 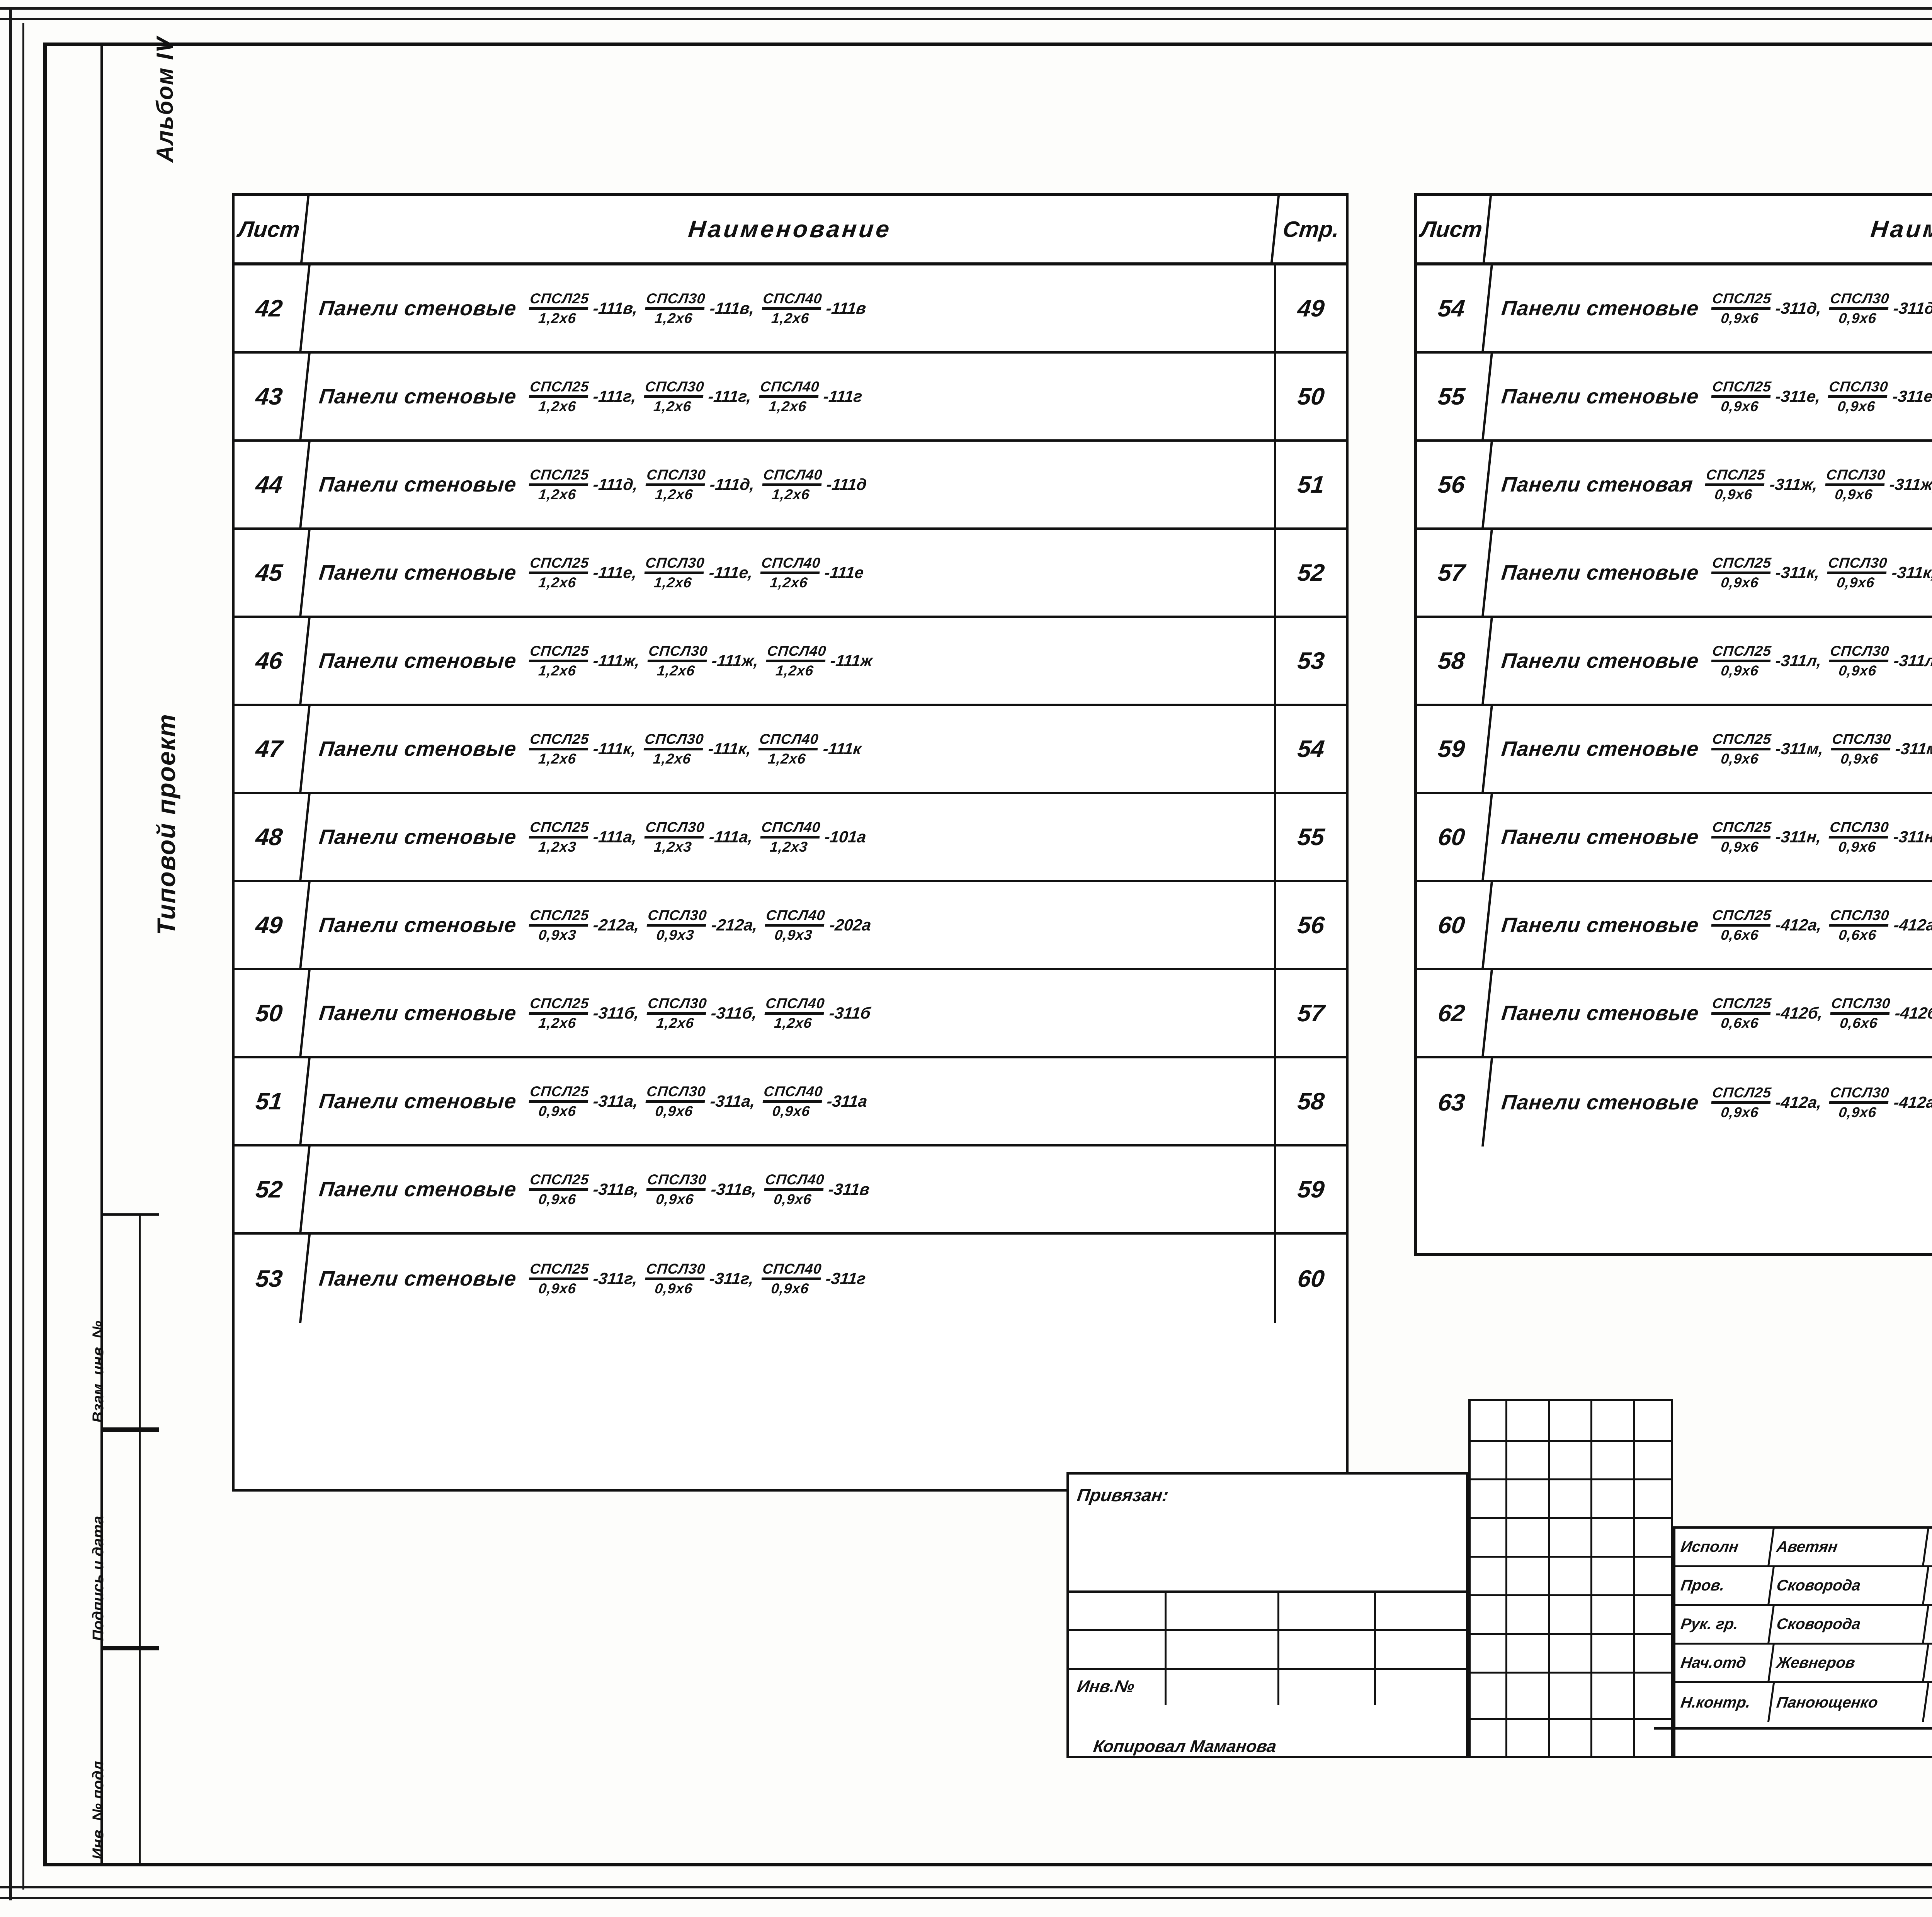 What do you see at coordinates (271, 1013) in the screenshot?
I see `cell-sheet-number: 50` at bounding box center [271, 1013].